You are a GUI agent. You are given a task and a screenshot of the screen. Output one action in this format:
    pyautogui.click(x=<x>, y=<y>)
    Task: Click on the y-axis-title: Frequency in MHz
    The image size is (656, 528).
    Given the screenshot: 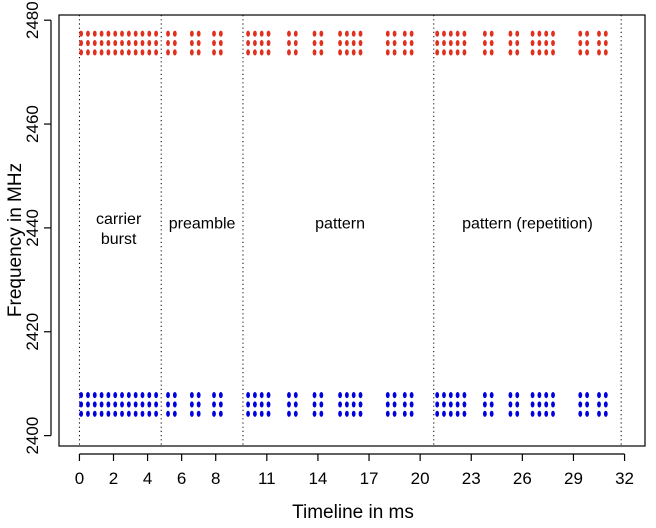 What is the action you would take?
    pyautogui.click(x=15, y=240)
    